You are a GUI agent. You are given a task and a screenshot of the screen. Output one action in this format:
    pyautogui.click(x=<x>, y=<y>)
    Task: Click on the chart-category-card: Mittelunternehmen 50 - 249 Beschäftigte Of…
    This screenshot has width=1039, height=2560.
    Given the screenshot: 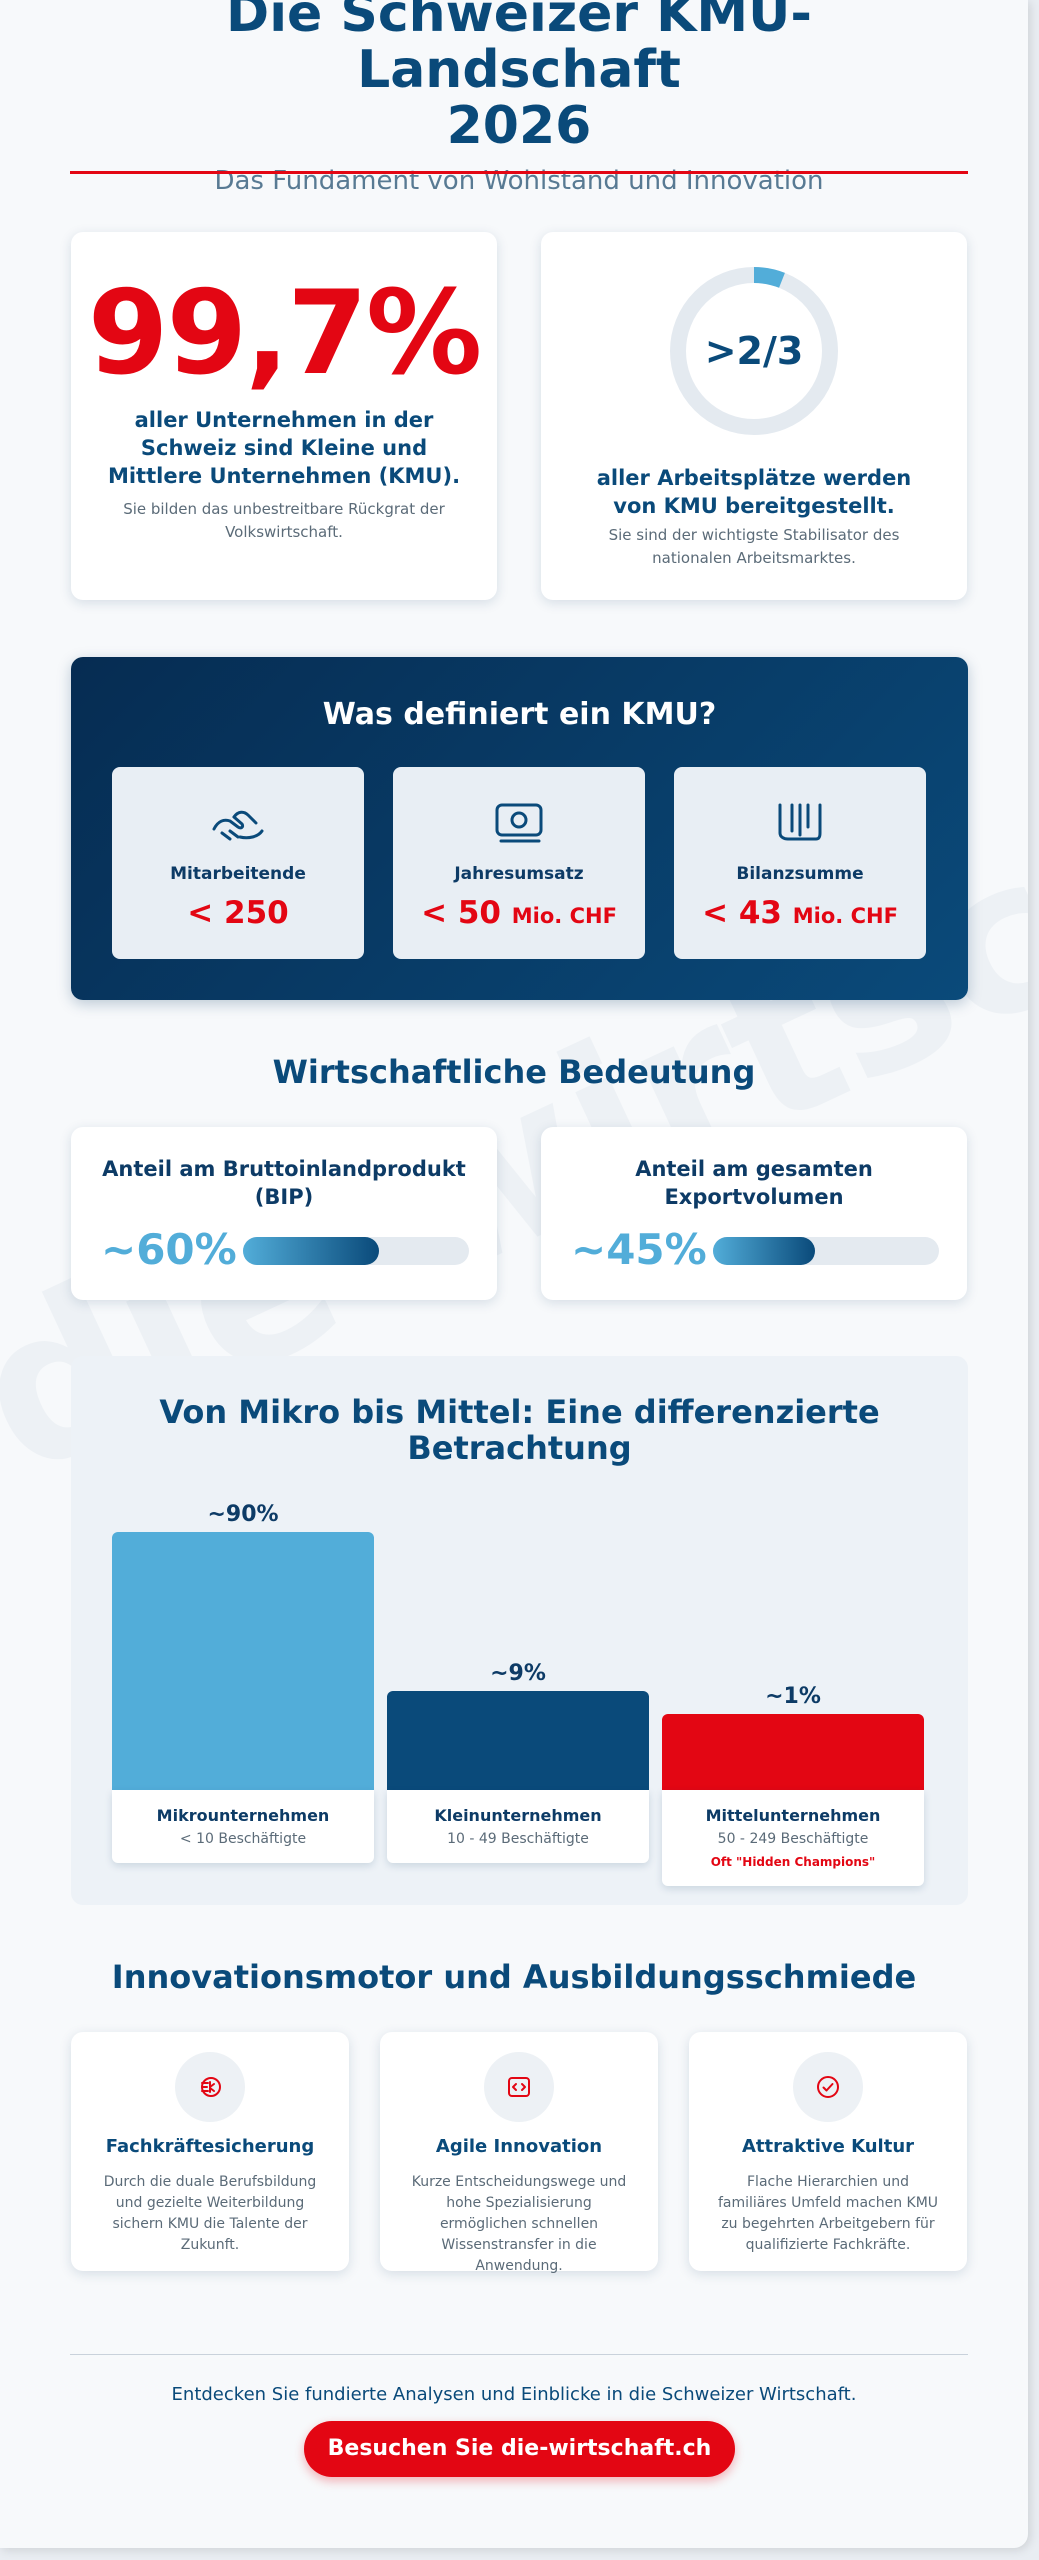 What is the action you would take?
    pyautogui.click(x=793, y=1838)
    